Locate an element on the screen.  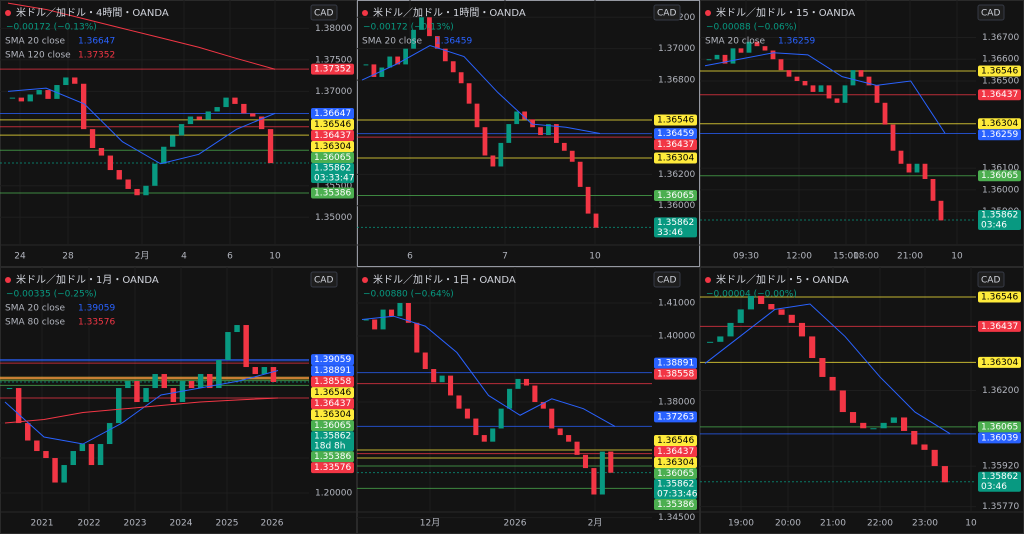
x-tick-label: 20:00 is located at coordinates (788, 524).